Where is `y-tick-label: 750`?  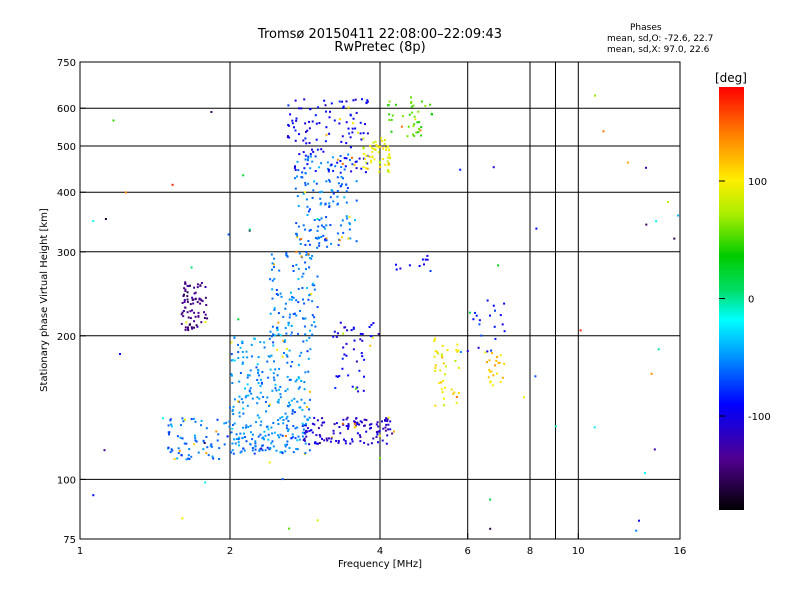 y-tick-label: 750 is located at coordinates (66, 63).